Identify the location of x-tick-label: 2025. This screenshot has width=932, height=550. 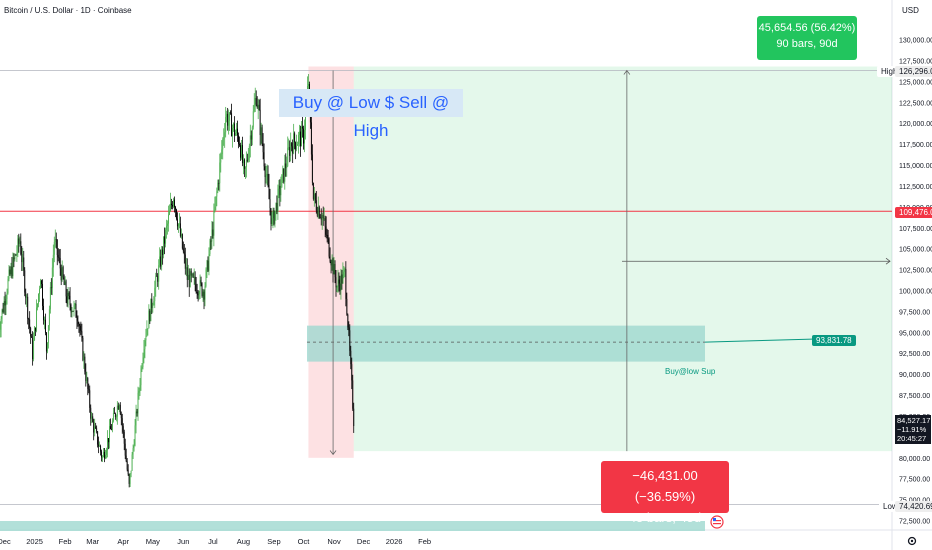
(34, 541).